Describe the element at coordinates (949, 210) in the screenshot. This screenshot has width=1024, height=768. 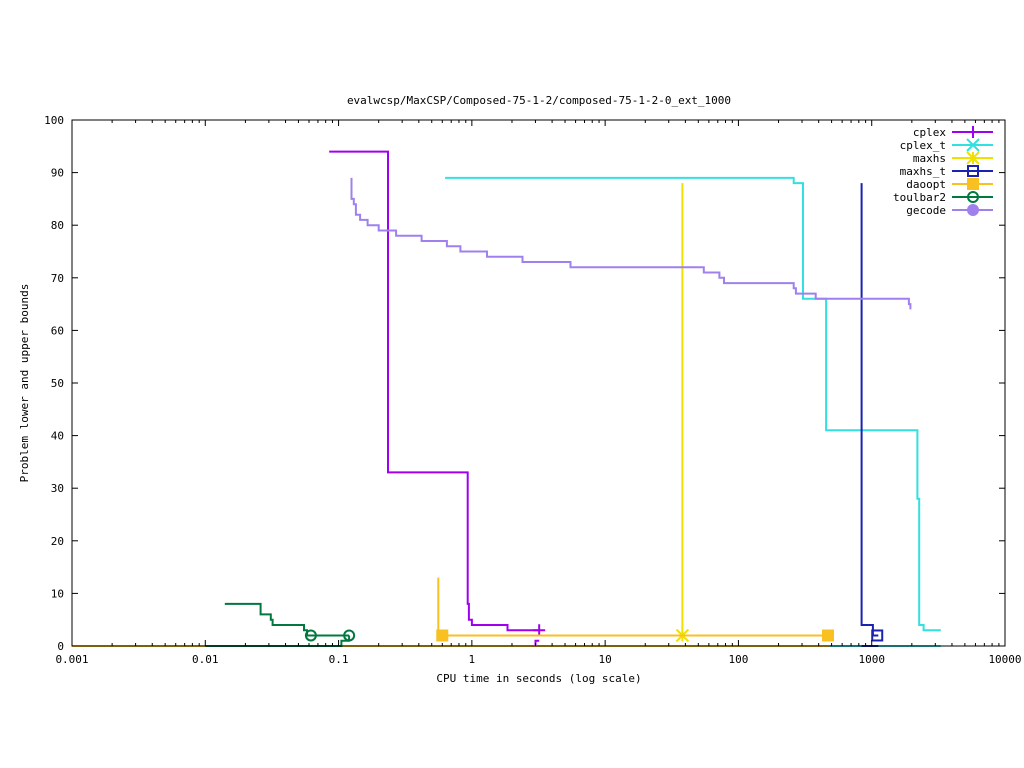
I see `legend-item: gecode` at that location.